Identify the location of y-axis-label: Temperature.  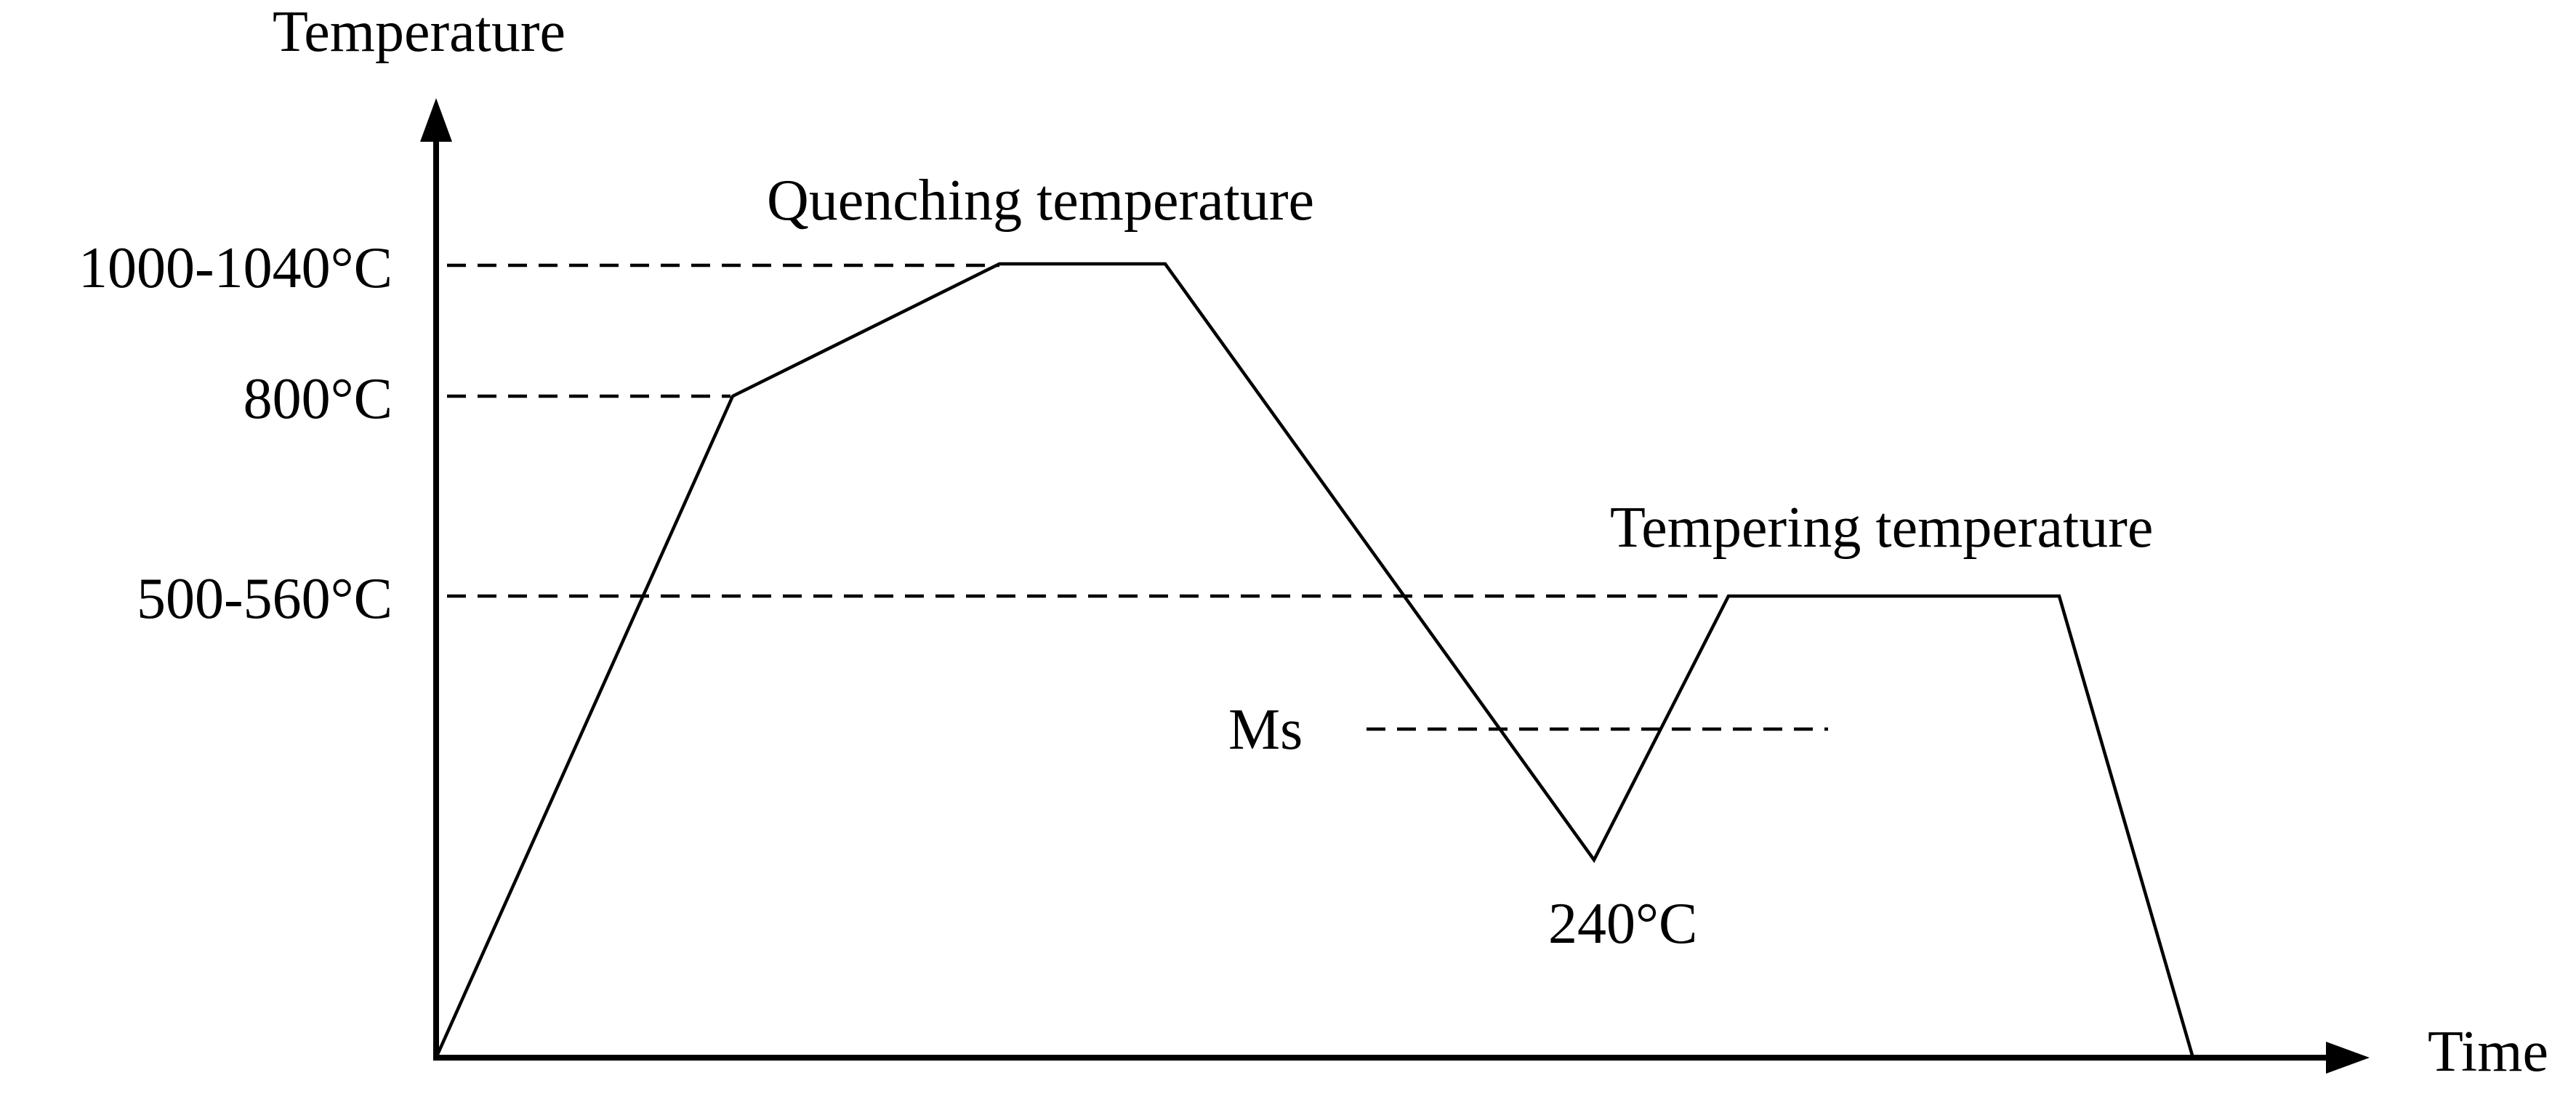
(419, 32).